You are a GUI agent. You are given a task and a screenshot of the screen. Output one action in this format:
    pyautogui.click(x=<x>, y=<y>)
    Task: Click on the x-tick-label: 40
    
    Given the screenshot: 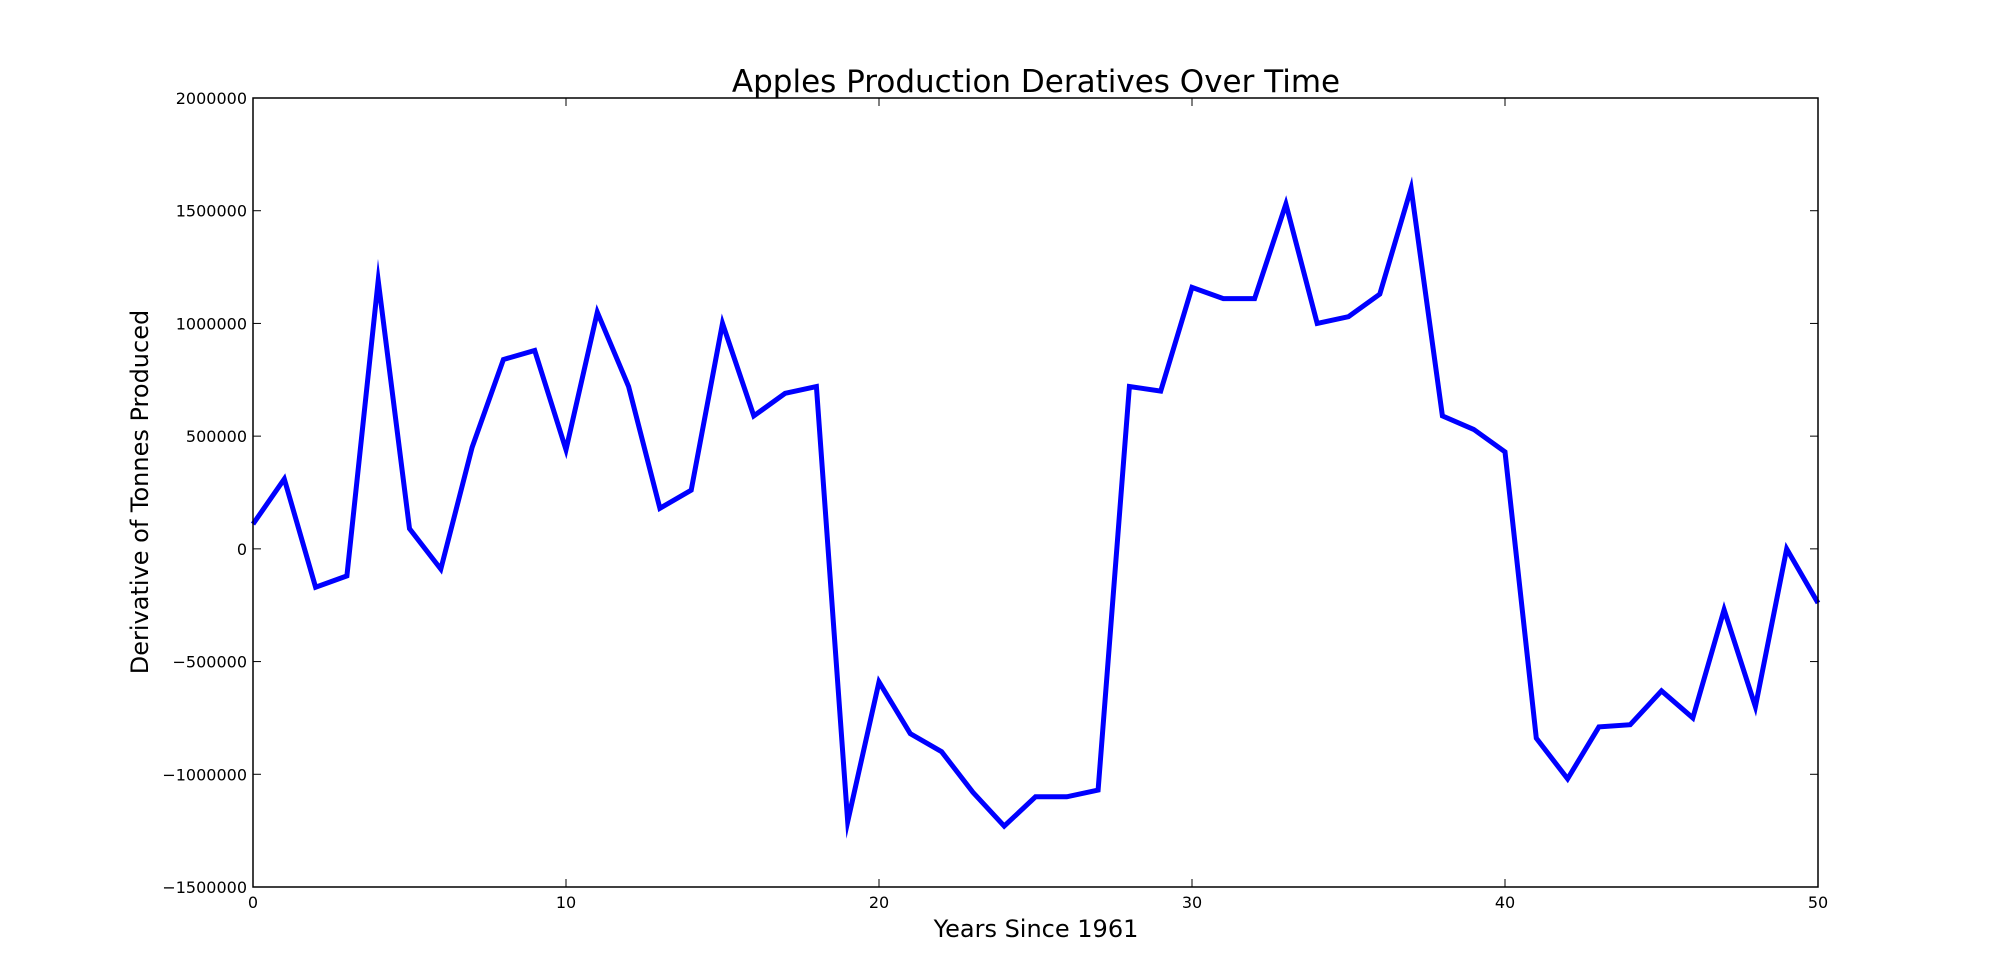 What is the action you would take?
    pyautogui.click(x=1505, y=902)
    